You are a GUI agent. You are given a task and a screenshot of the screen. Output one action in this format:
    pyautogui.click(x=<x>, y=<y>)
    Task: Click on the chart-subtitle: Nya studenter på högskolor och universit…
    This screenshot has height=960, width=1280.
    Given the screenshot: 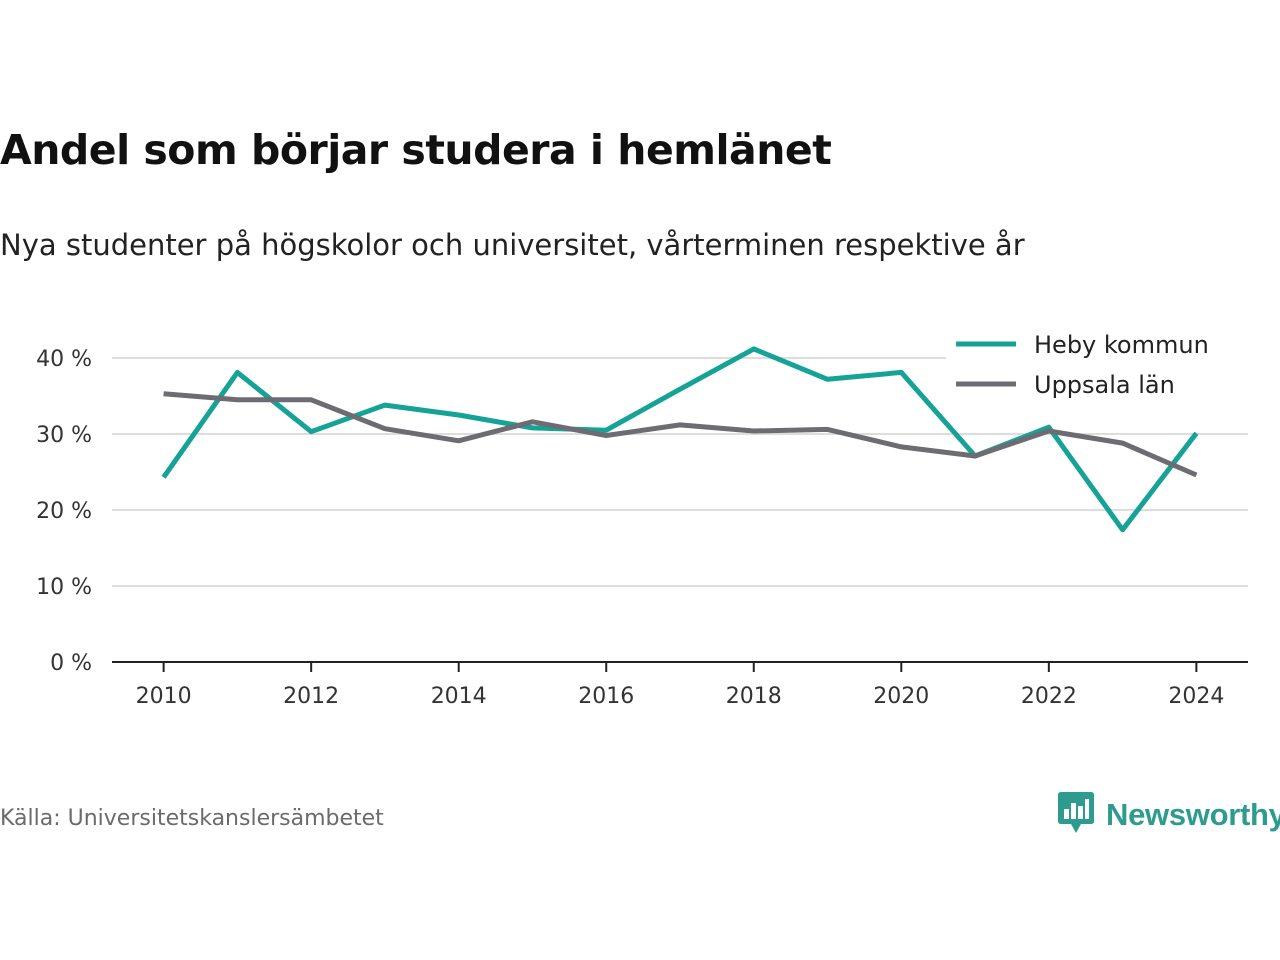 What is the action you would take?
    pyautogui.click(x=512, y=245)
    